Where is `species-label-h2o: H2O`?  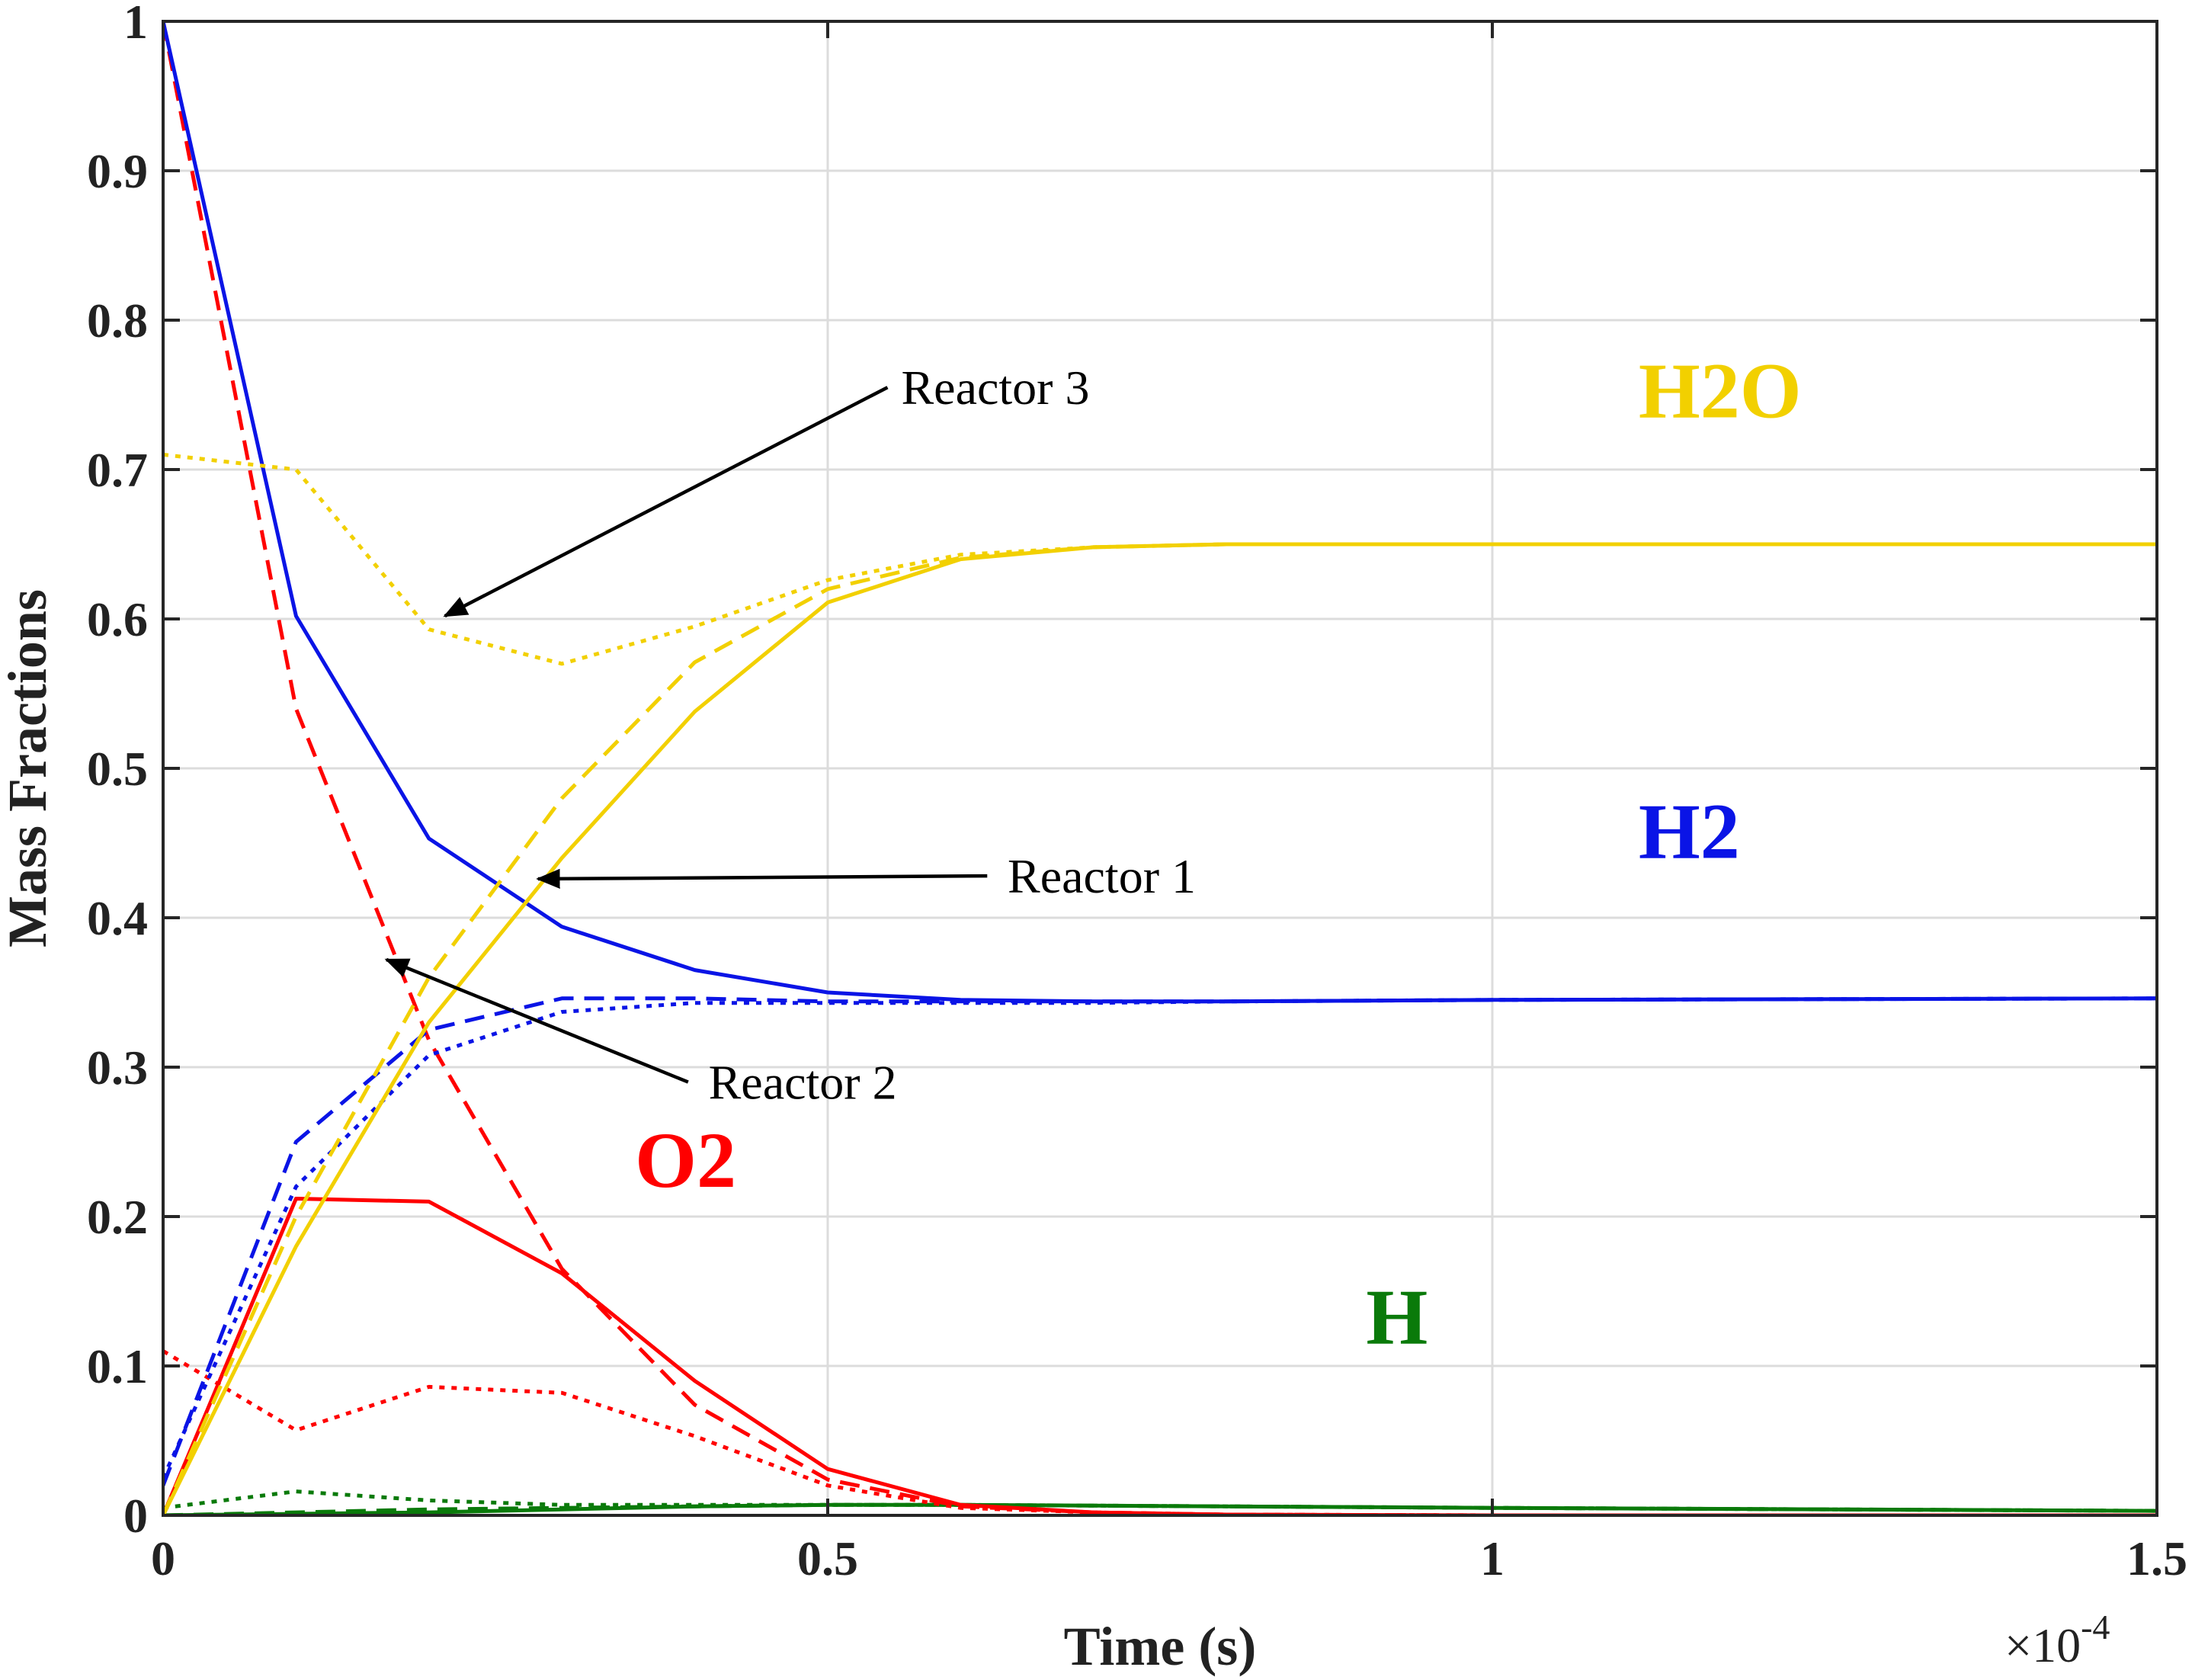
species-label-h2o: H2O is located at coordinates (1721, 390).